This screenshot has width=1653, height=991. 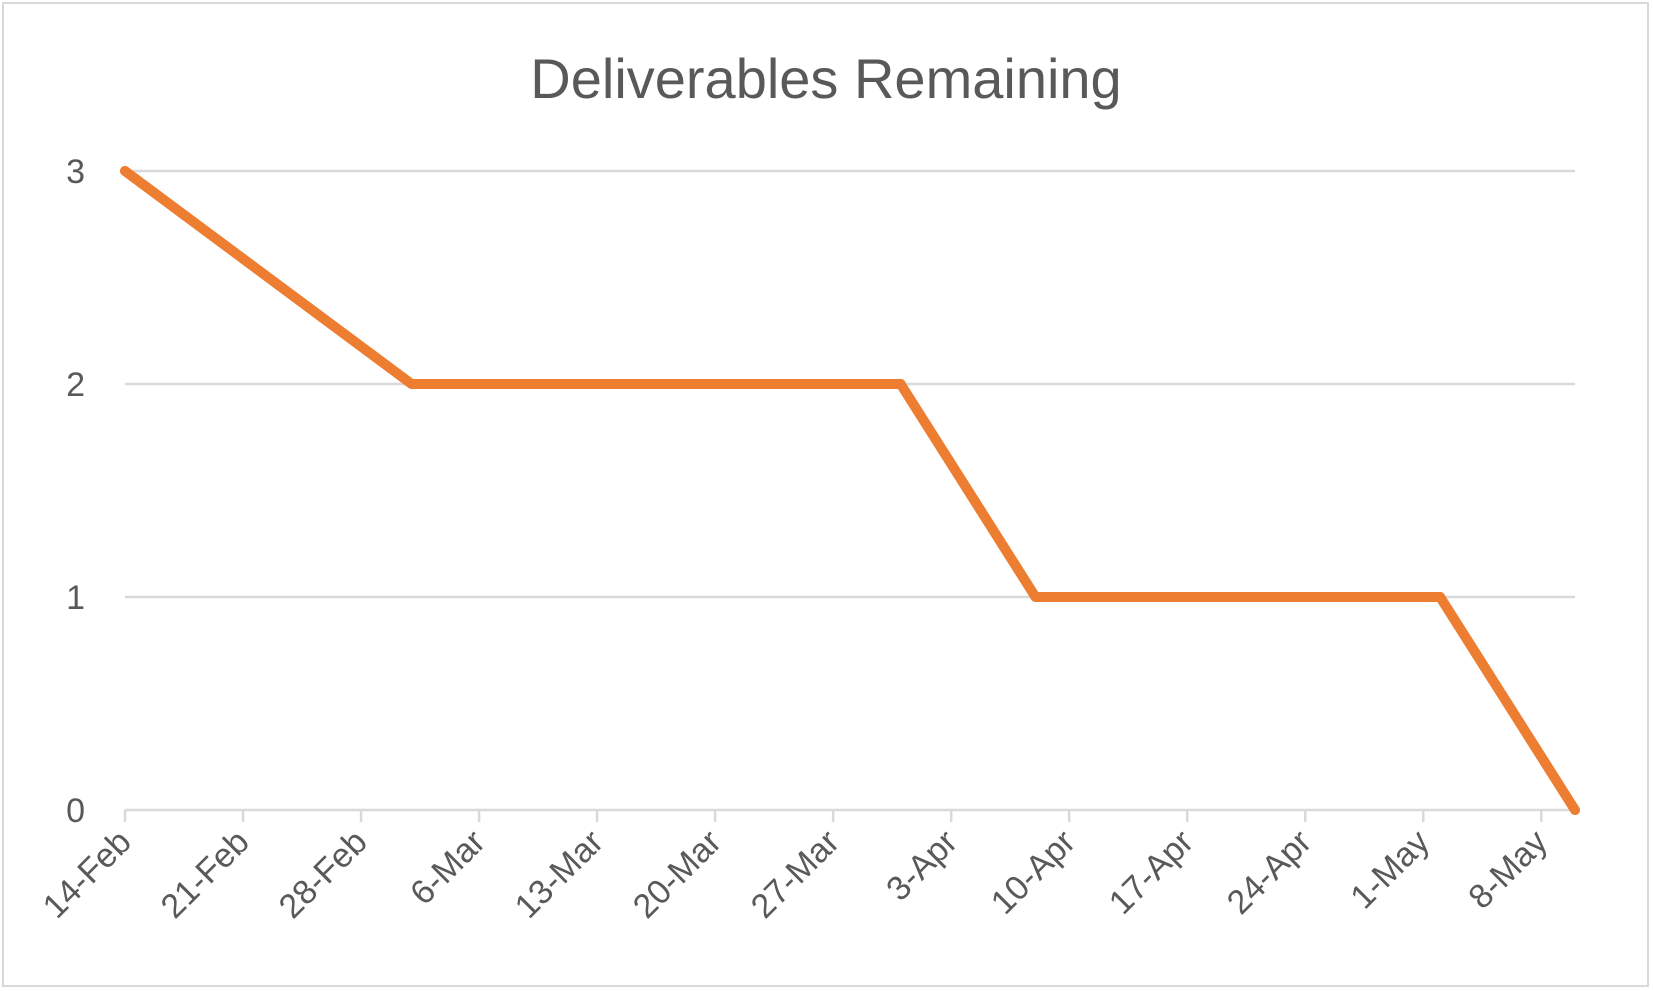 I want to click on x-tick-label: 21-Feb, so click(x=205, y=874).